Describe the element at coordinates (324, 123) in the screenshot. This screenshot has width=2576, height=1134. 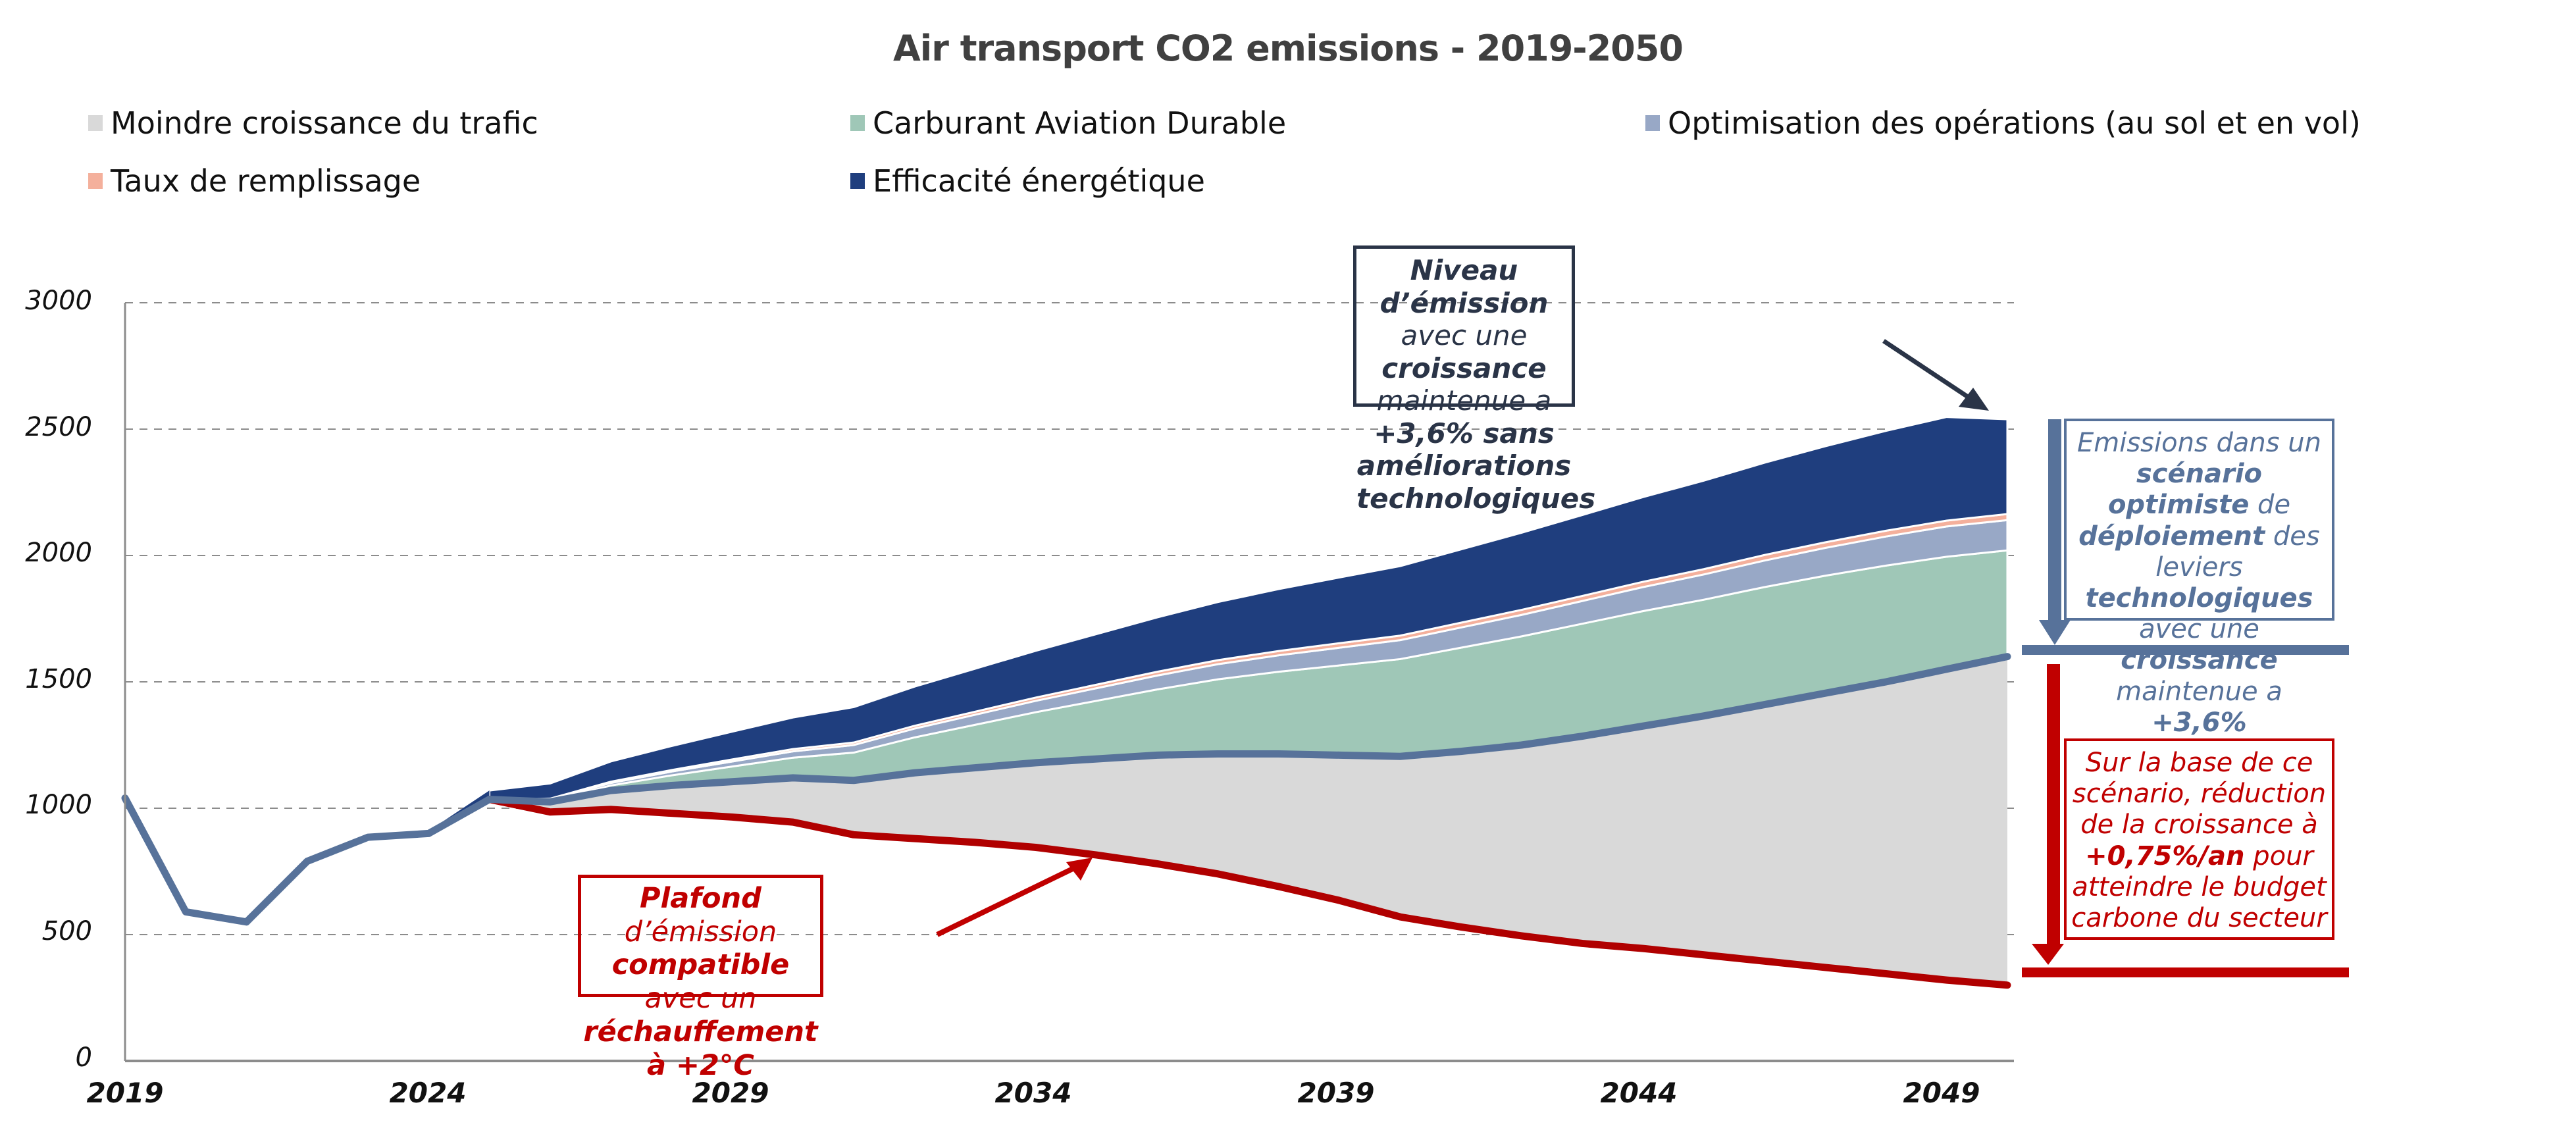
I see `legend-label: Moindre croissance du trafic` at that location.